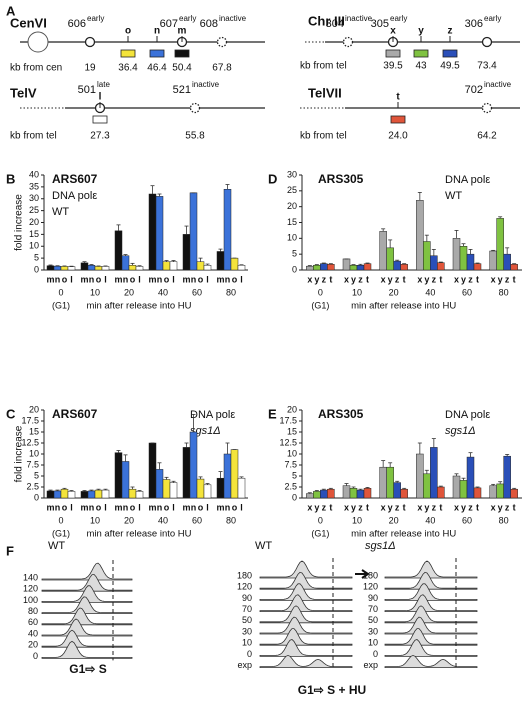 The width and height of the screenshot is (531, 702). I want to click on sample-label: 70, so click(373, 609).